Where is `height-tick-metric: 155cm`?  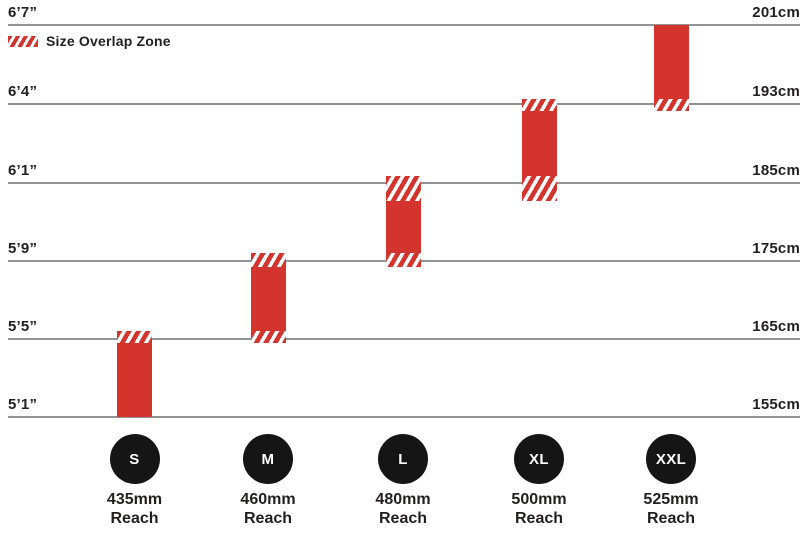 height-tick-metric: 155cm is located at coordinates (776, 404).